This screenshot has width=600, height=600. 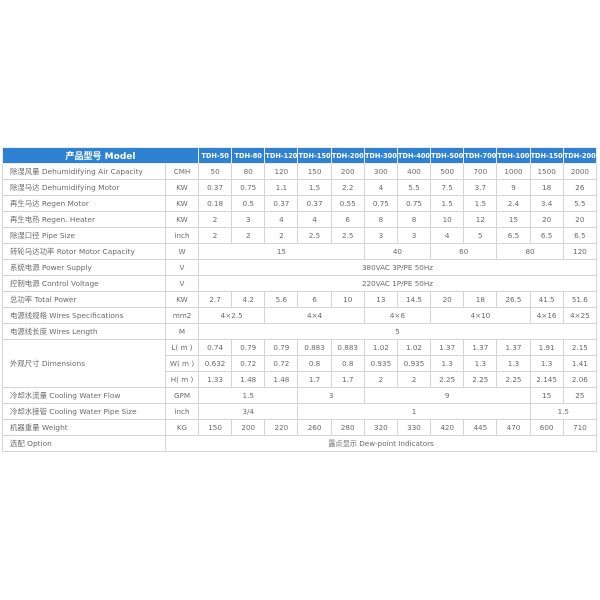 What do you see at coordinates (182, 331) in the screenshot?
I see `row-unit: M` at bounding box center [182, 331].